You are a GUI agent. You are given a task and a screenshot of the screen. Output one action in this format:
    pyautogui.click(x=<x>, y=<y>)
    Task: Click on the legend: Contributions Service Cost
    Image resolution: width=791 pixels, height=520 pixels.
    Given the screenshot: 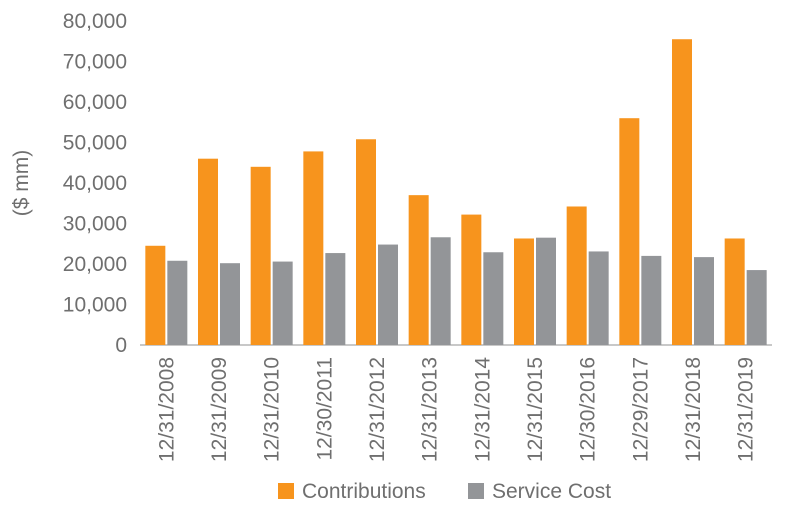 What is the action you would take?
    pyautogui.click(x=444, y=491)
    